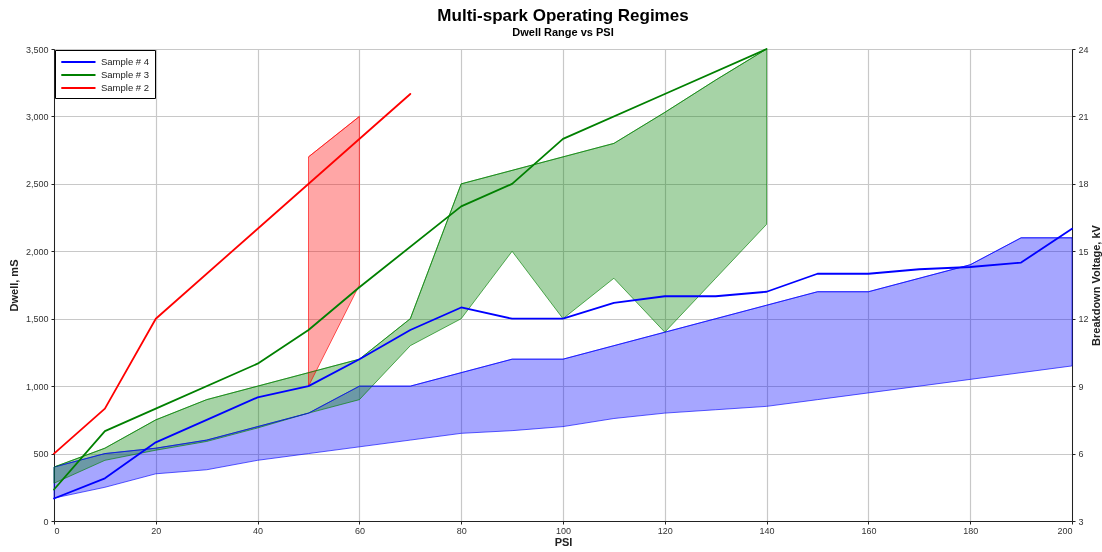 Image resolution: width=1102 pixels, height=552 pixels. What do you see at coordinates (46, 521) in the screenshot?
I see `y-tick-label: 0` at bounding box center [46, 521].